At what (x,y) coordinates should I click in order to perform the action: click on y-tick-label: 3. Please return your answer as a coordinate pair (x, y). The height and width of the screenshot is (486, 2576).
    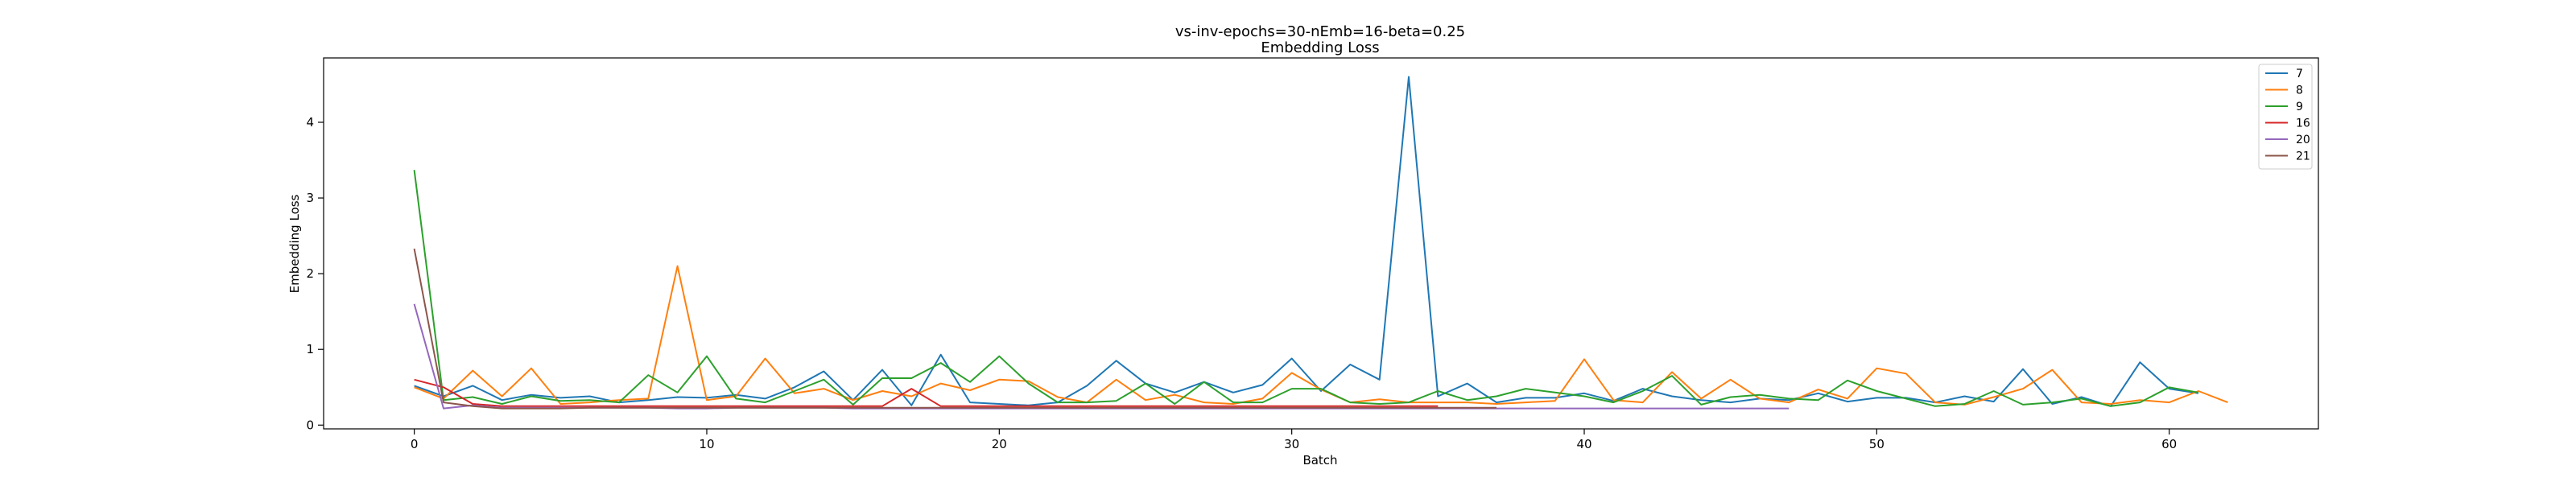
    Looking at the image, I should click on (310, 198).